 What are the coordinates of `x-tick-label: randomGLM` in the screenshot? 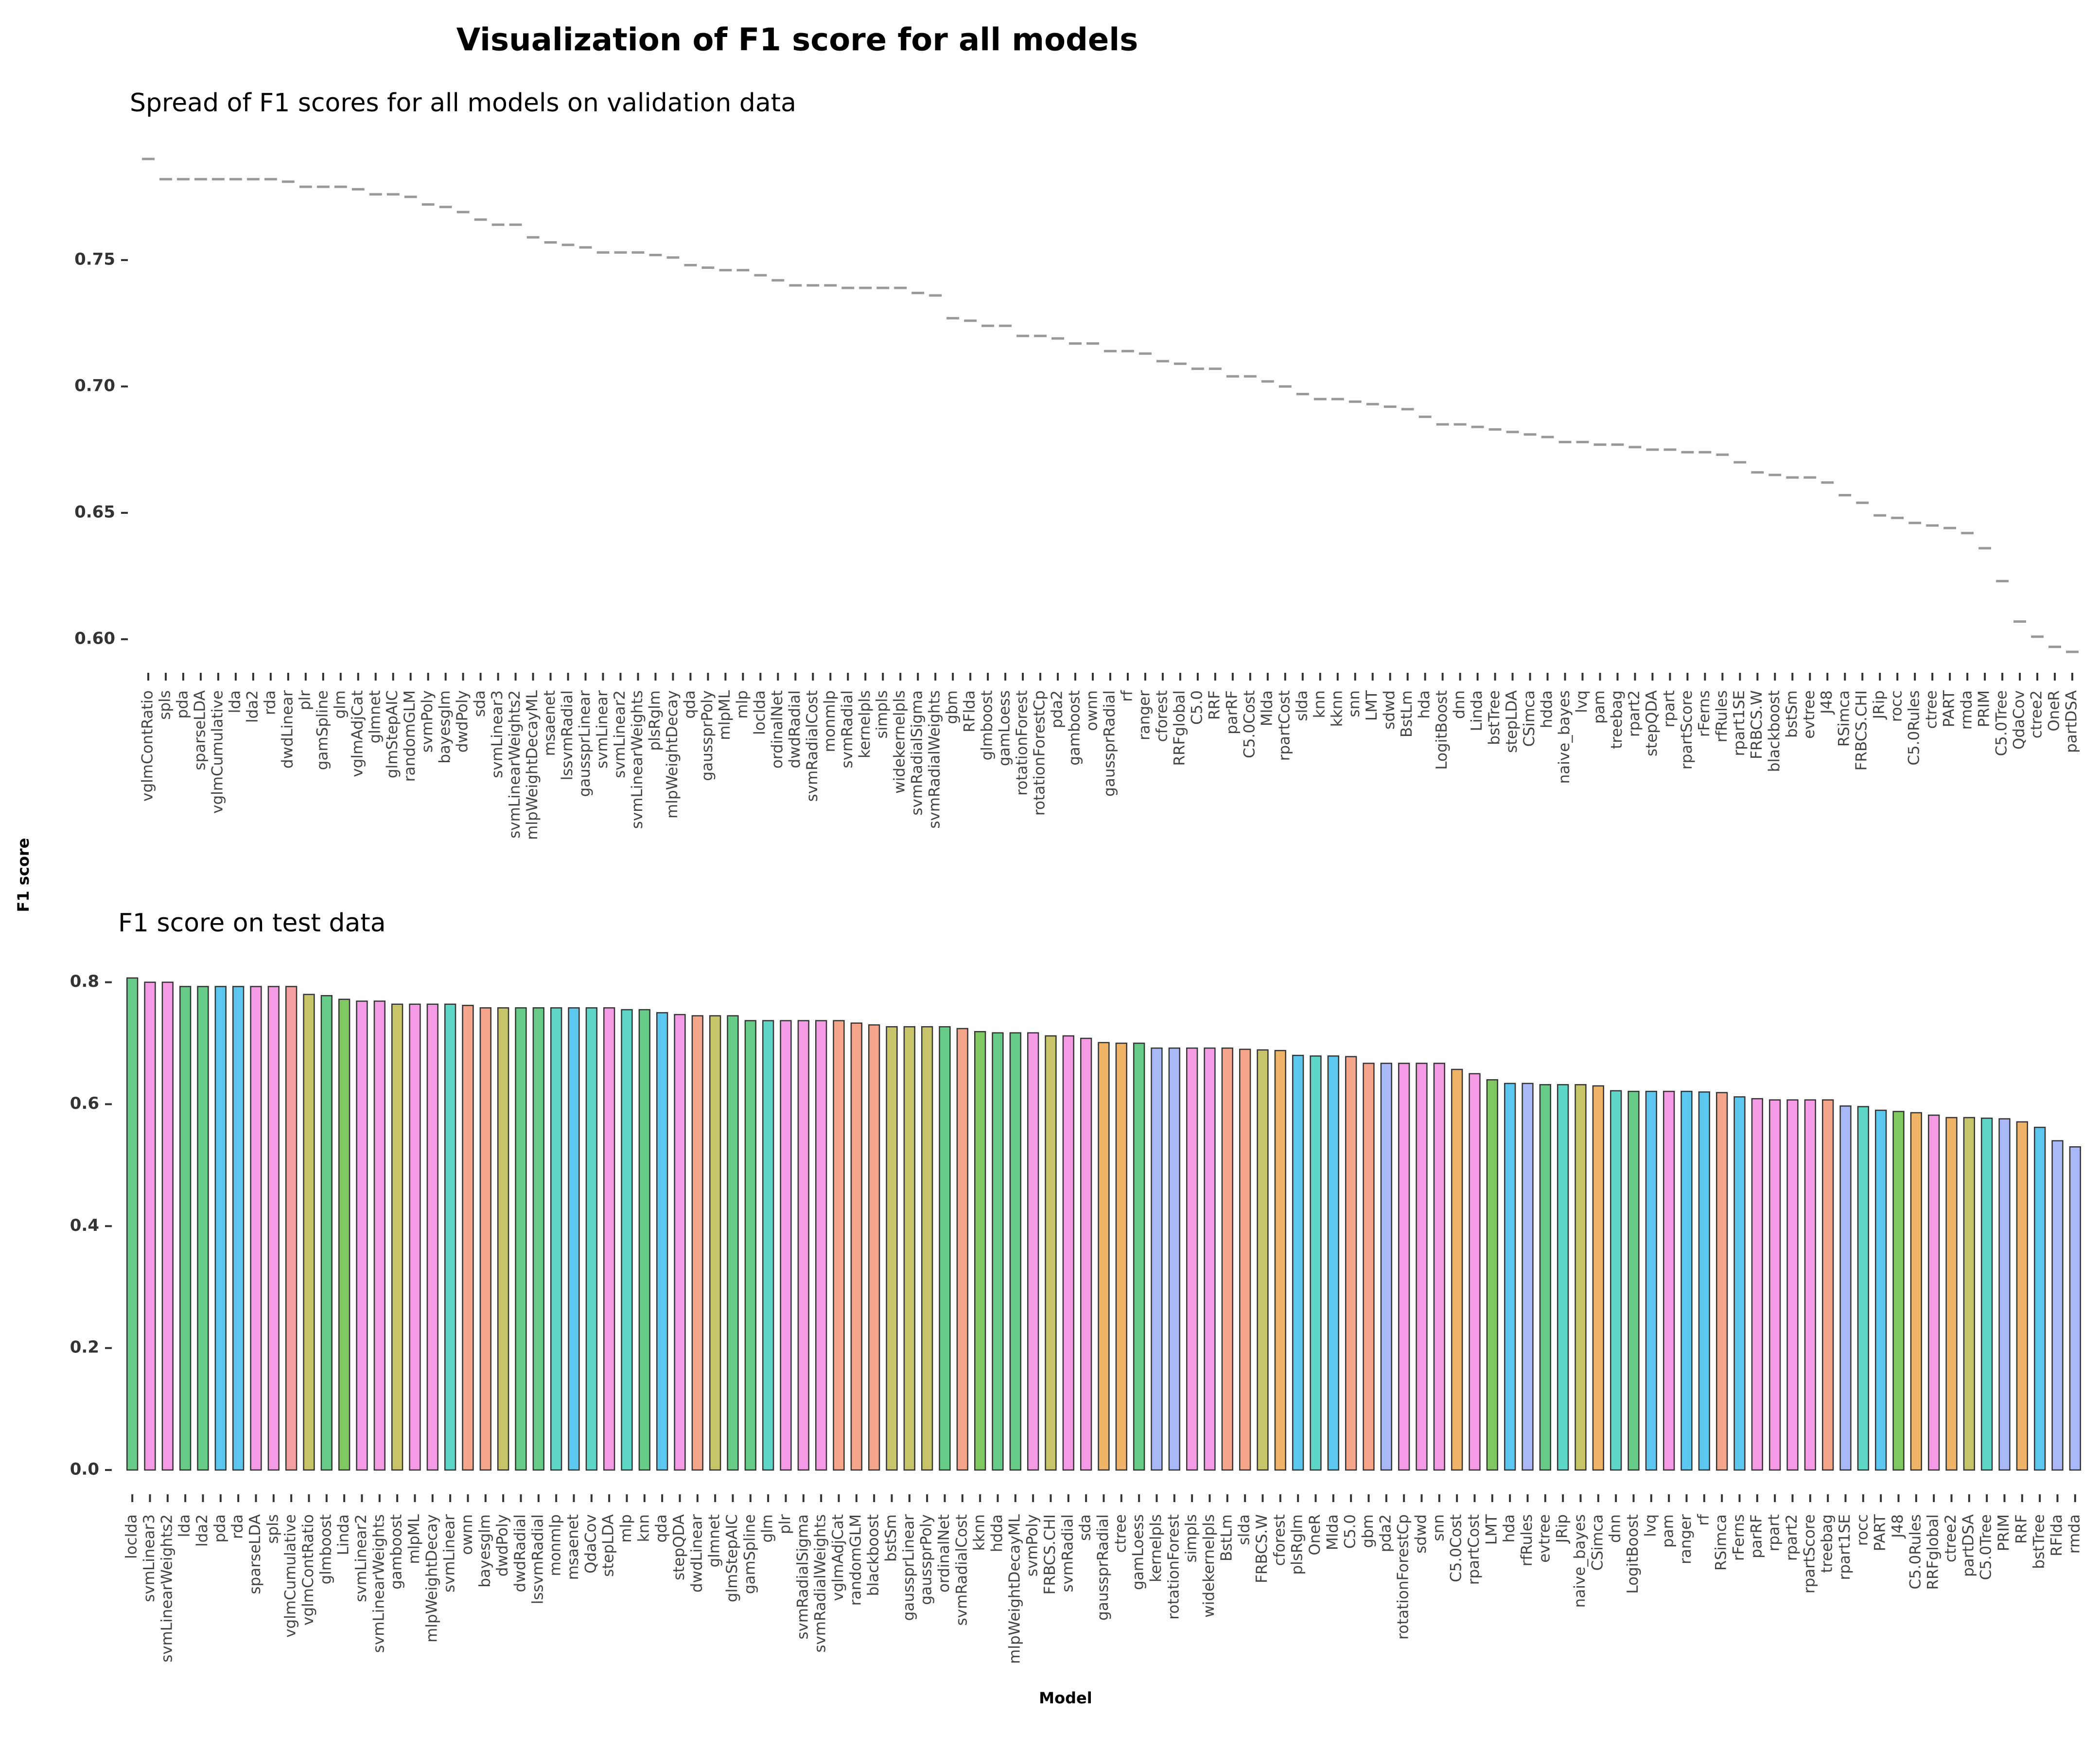 It's located at (410, 736).